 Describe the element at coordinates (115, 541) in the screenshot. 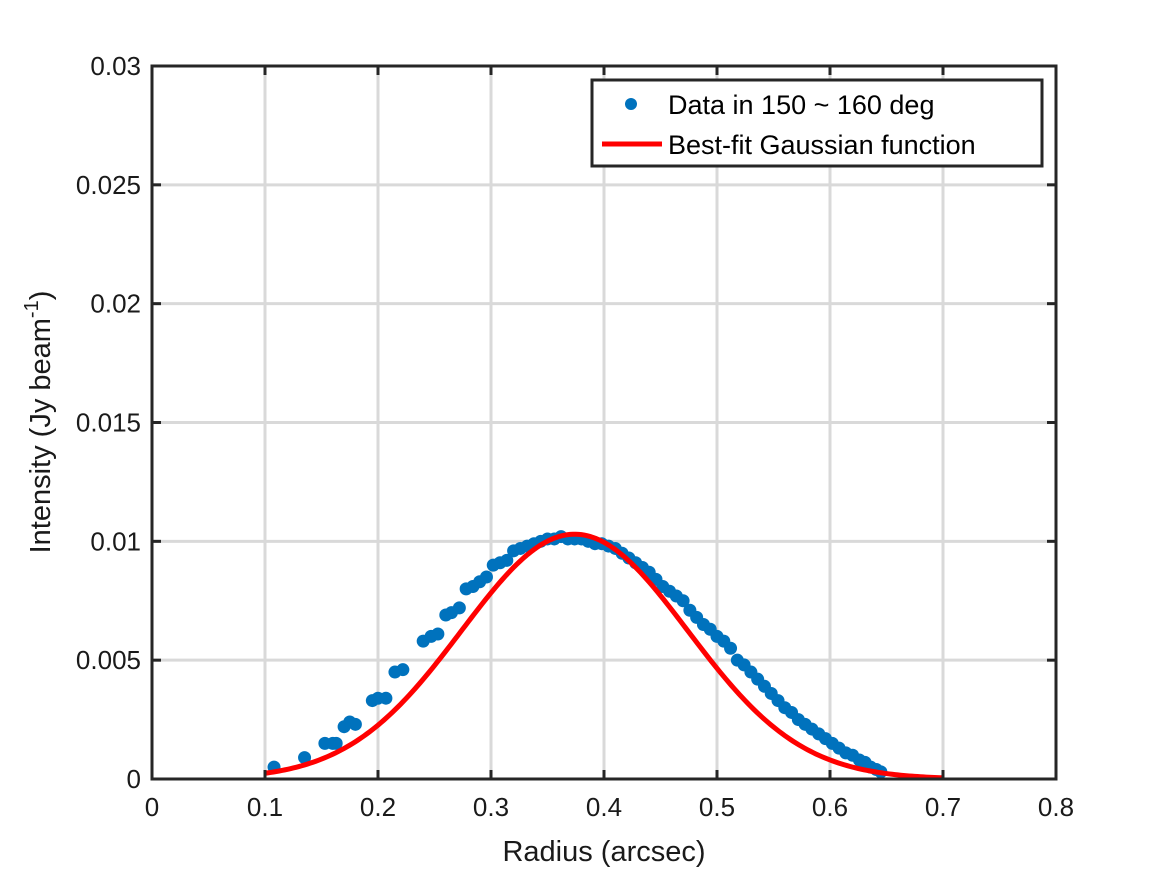

I see `y-tick-label: 0.01` at that location.